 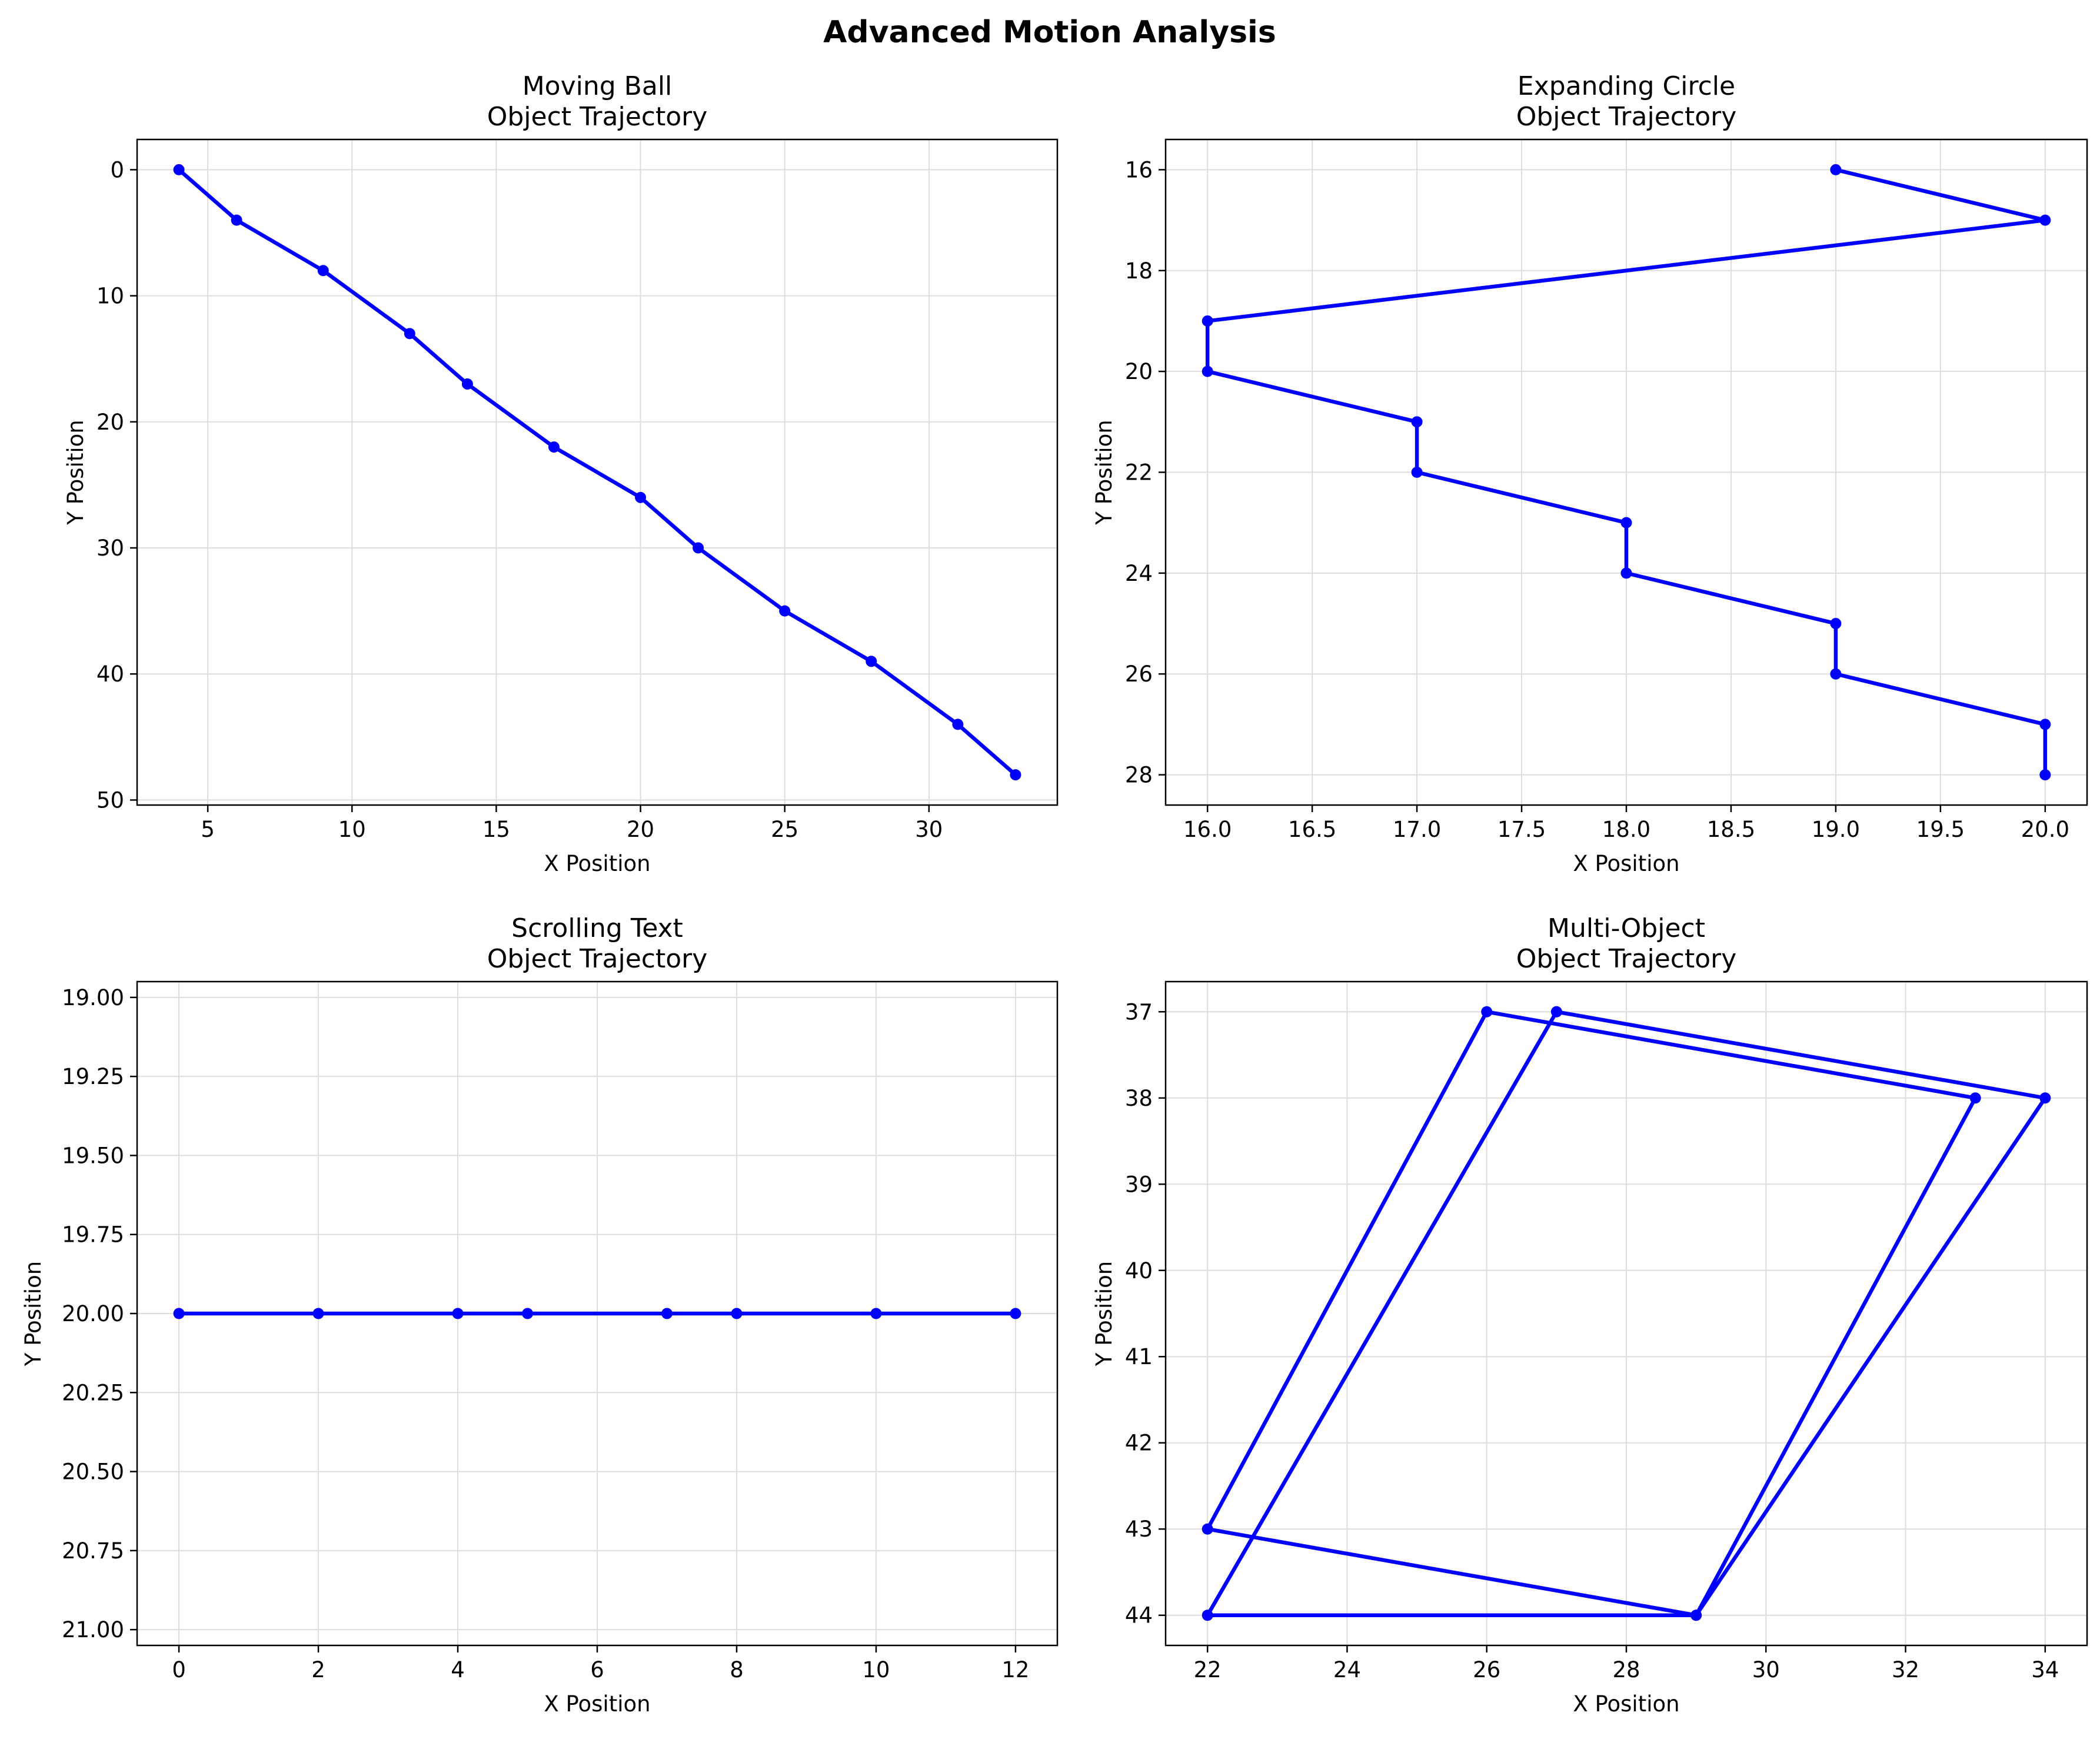 I want to click on expanding-circle-xtick-label-0: 16.0, so click(x=1207, y=829).